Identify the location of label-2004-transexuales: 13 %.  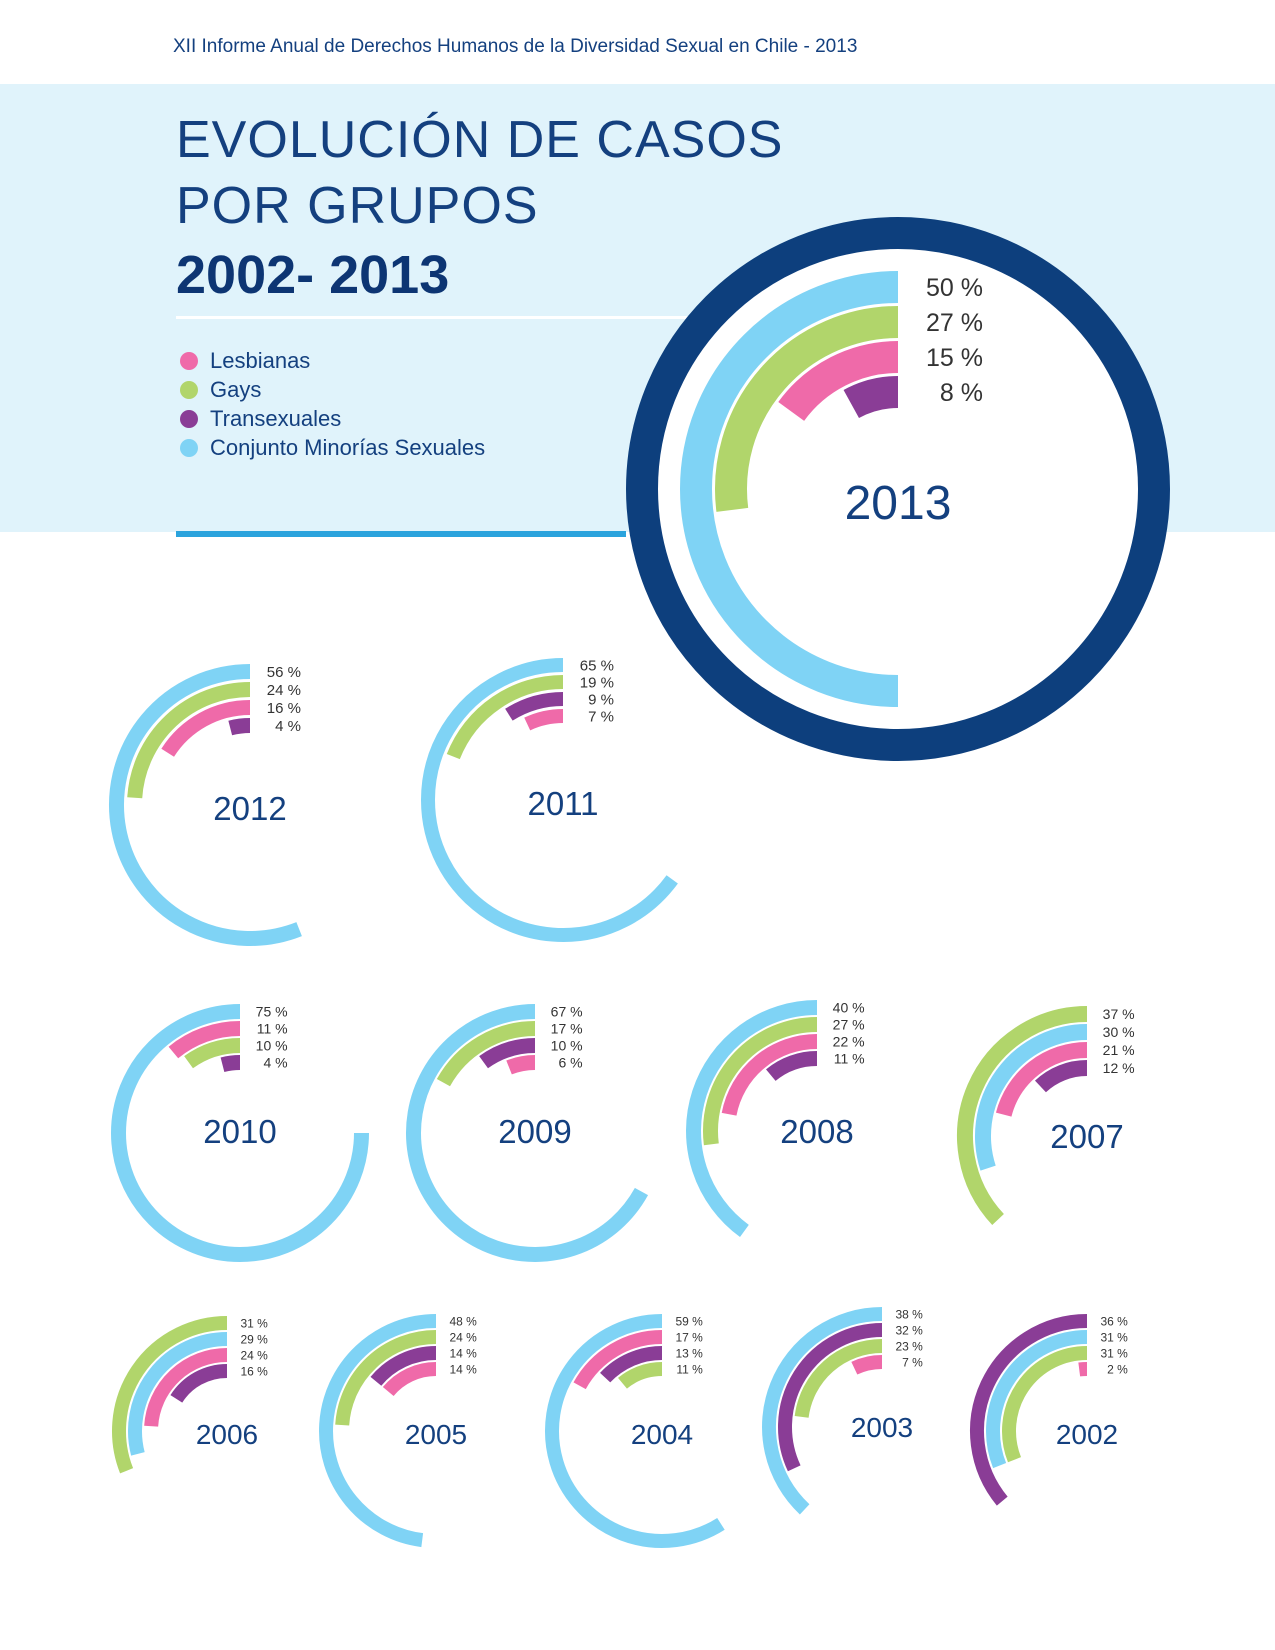
(689, 1353).